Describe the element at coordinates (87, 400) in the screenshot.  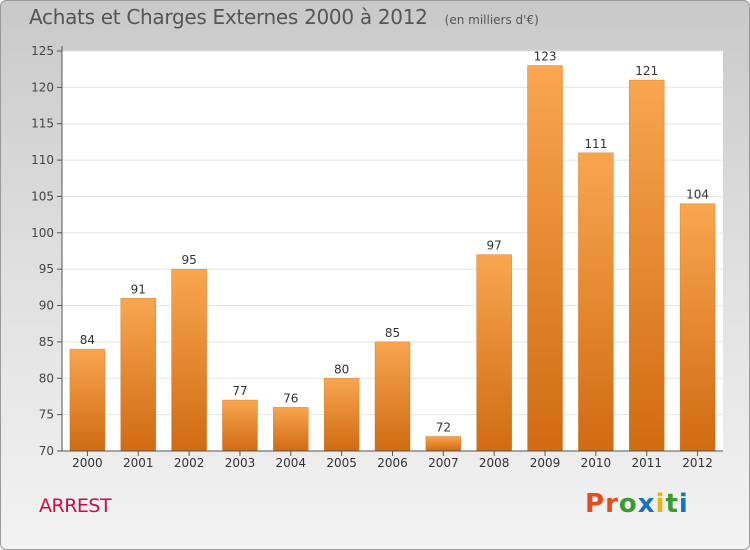
I see `bar-2000` at that location.